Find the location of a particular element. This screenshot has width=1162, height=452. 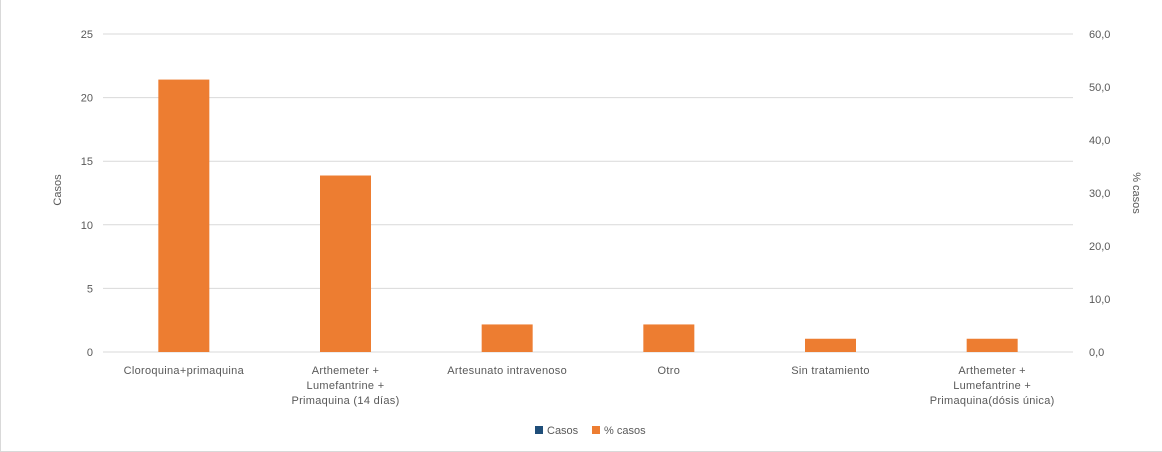

y-tick-label: 25 is located at coordinates (87, 35).